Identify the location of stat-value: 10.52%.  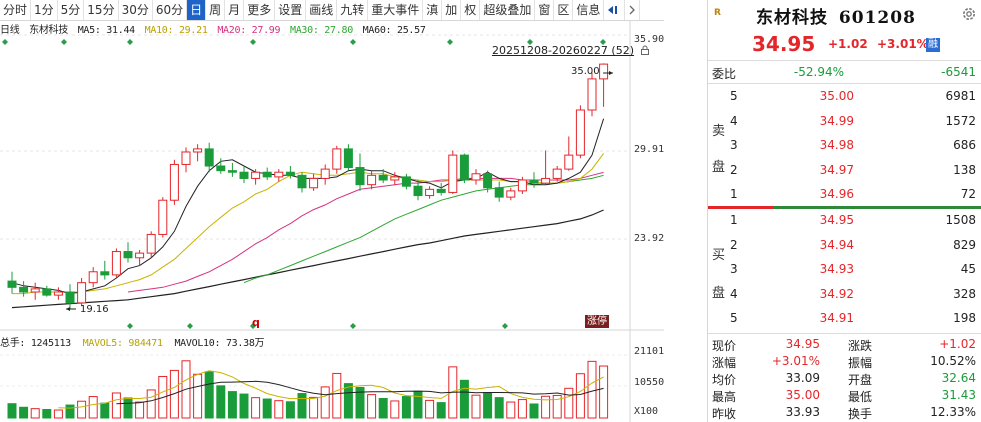
(953, 361).